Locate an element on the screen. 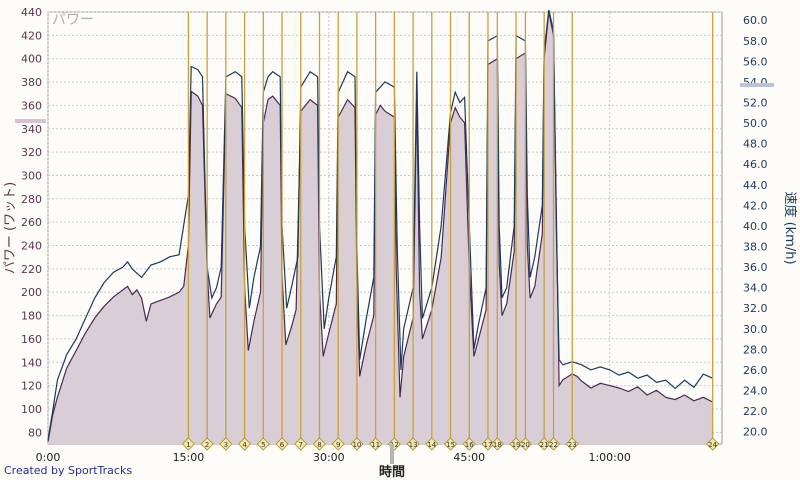  x-axis: 0:00 15:00 30:00 45:00 1:00:00 is located at coordinates (333, 457).